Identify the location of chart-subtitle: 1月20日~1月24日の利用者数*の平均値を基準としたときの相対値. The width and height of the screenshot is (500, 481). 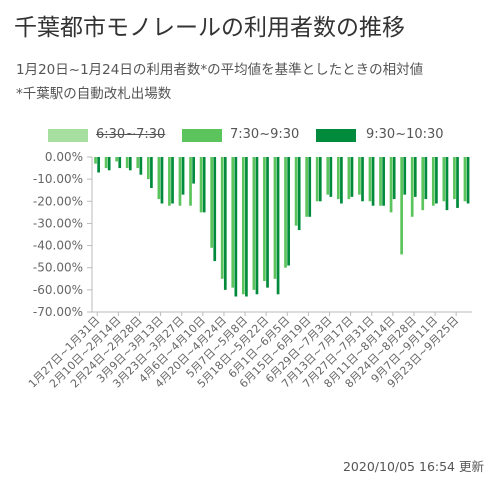
(220, 70).